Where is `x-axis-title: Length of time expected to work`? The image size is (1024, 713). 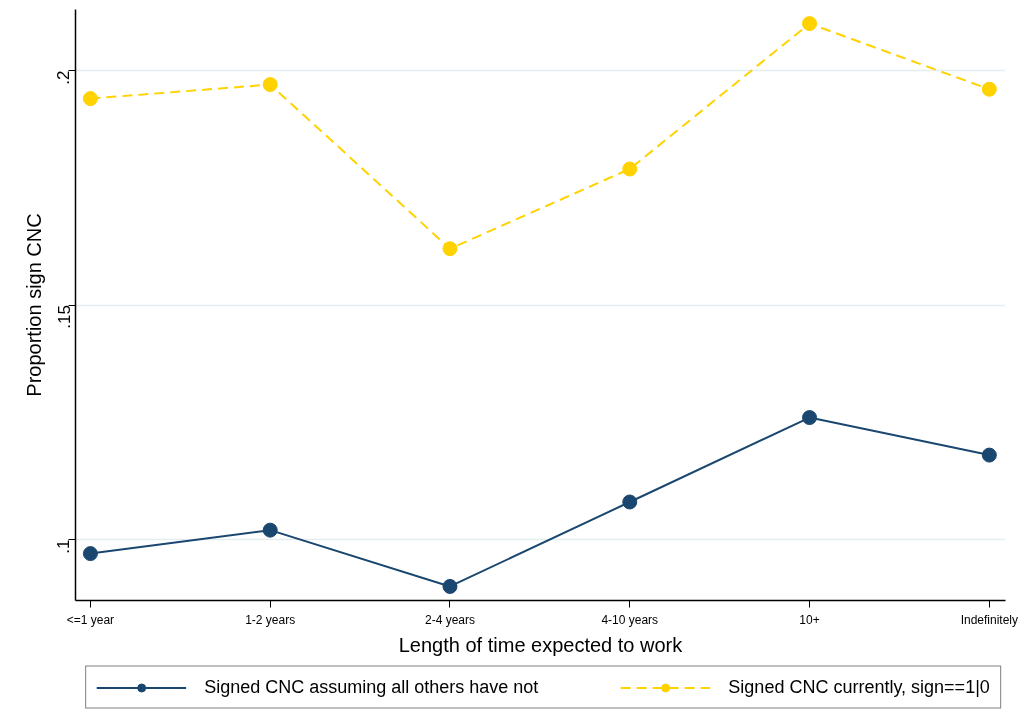
x-axis-title: Length of time expected to work is located at coordinates (541, 644).